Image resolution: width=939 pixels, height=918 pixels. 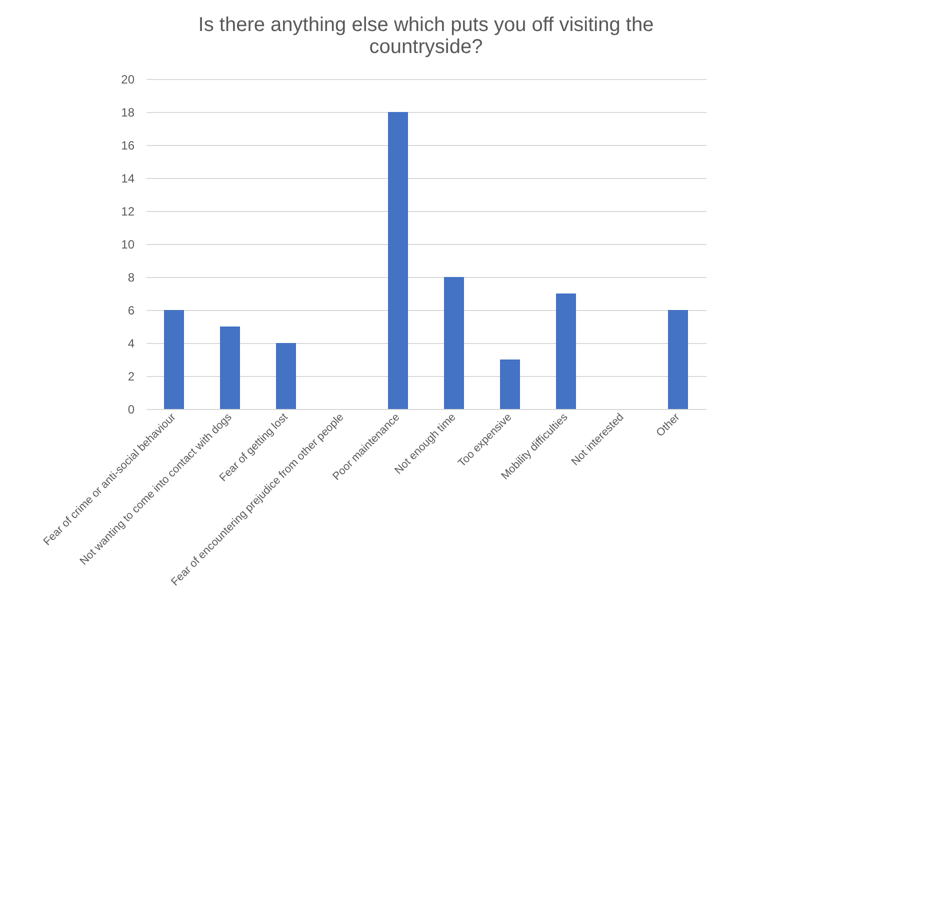 I want to click on y-tick-label: 2, so click(x=131, y=377).